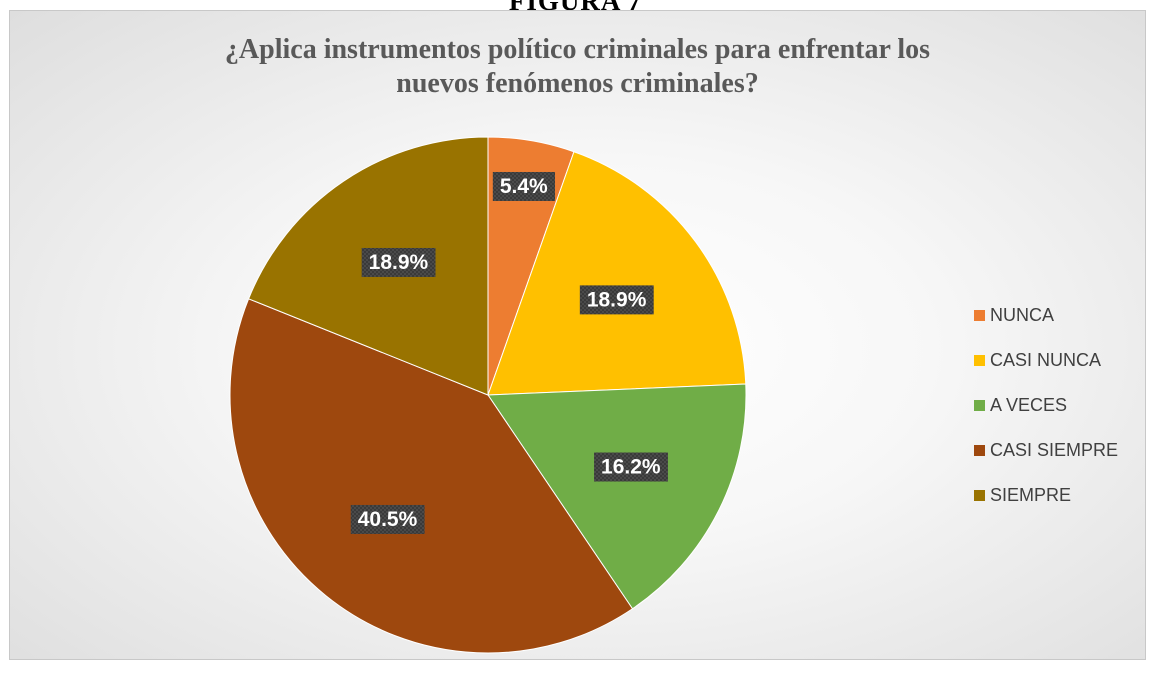 This screenshot has height=675, width=1151. Describe the element at coordinates (1031, 495) in the screenshot. I see `legend-label: SIEMPRE` at that location.